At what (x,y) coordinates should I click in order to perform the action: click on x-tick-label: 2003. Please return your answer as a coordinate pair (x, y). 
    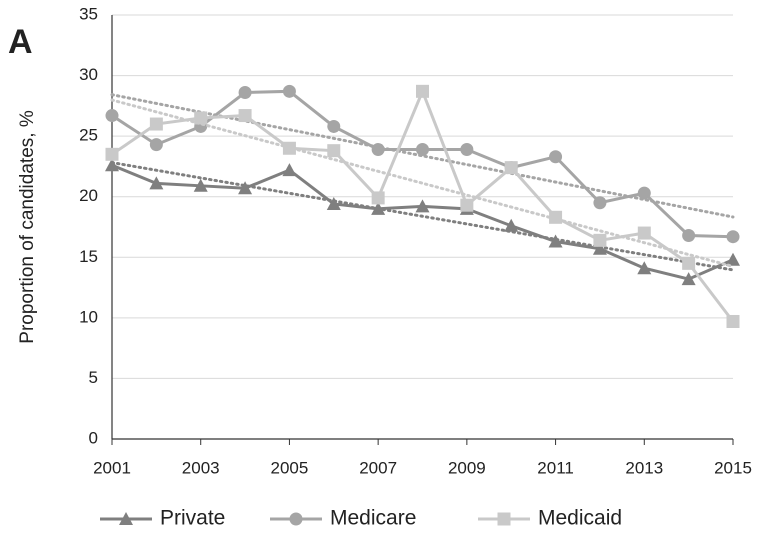
    Looking at the image, I should click on (201, 467).